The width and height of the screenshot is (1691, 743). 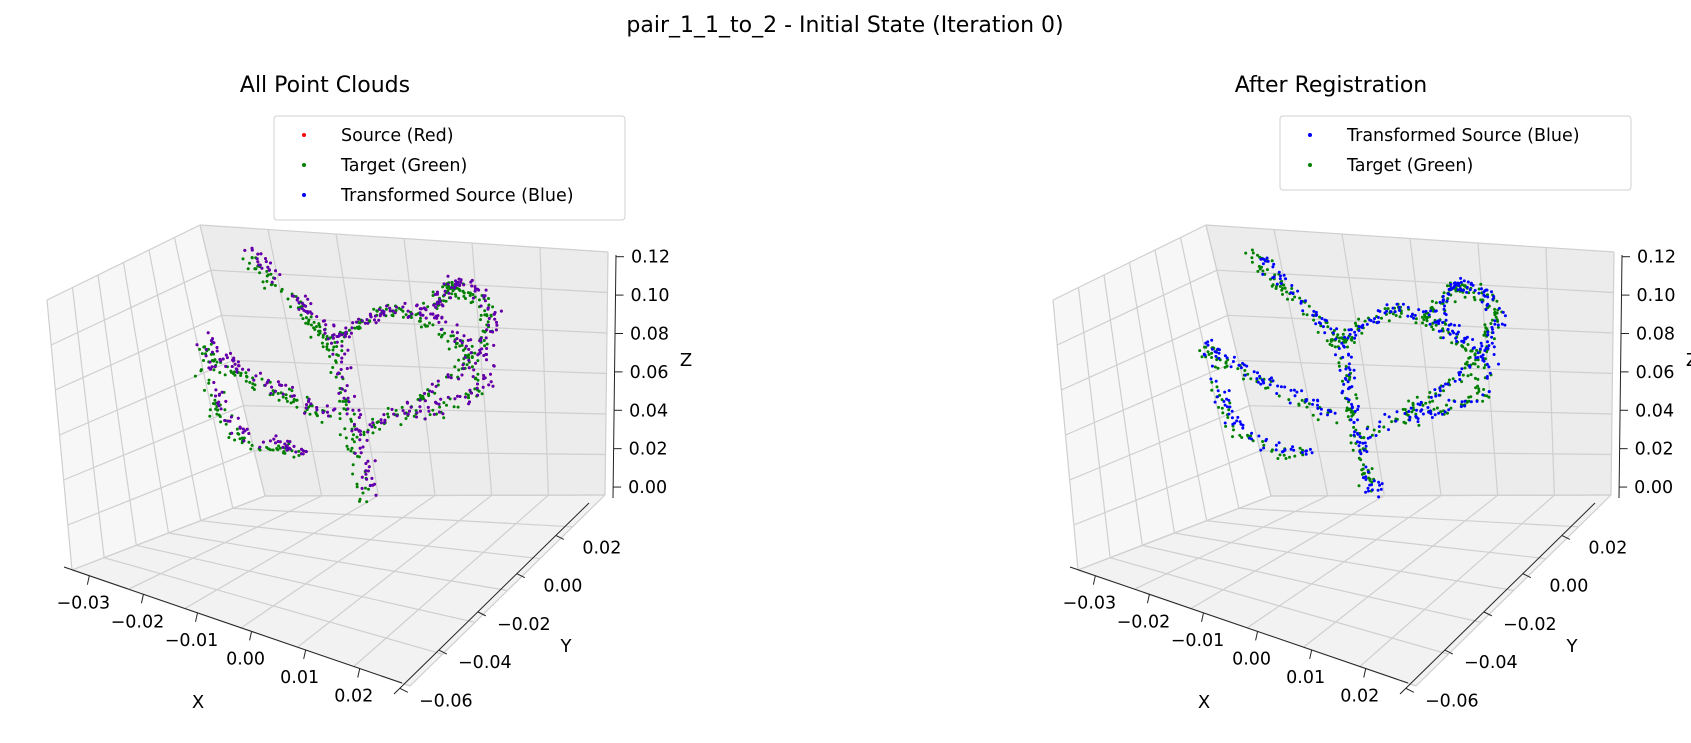 I want to click on x-tick-label: 0.02, so click(x=1359, y=697).